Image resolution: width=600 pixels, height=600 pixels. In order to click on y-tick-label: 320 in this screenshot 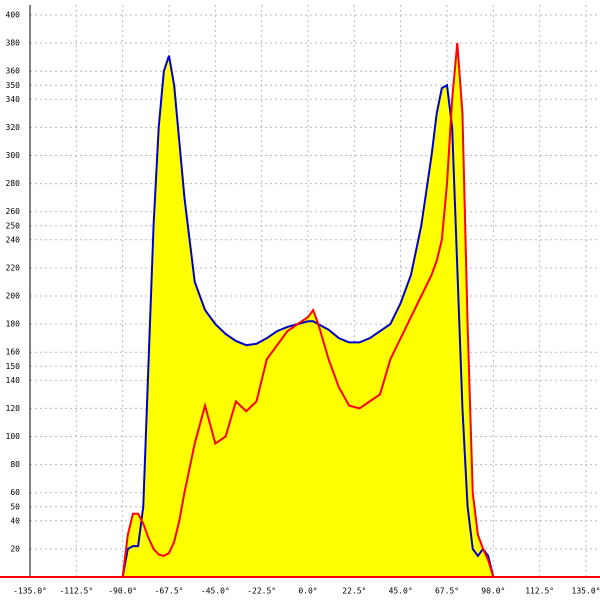, I will do `click(13, 127)`.